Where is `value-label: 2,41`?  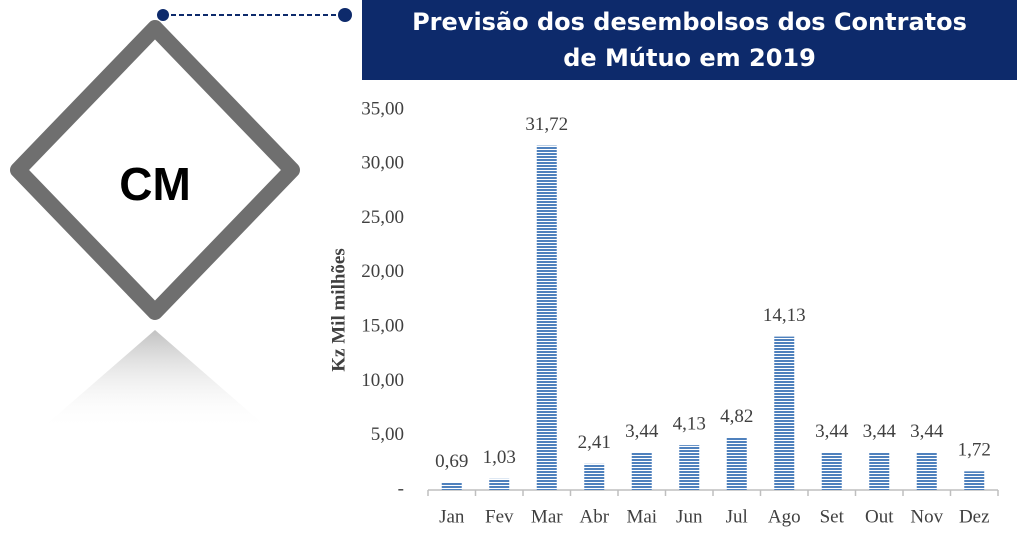
value-label: 2,41 is located at coordinates (594, 442).